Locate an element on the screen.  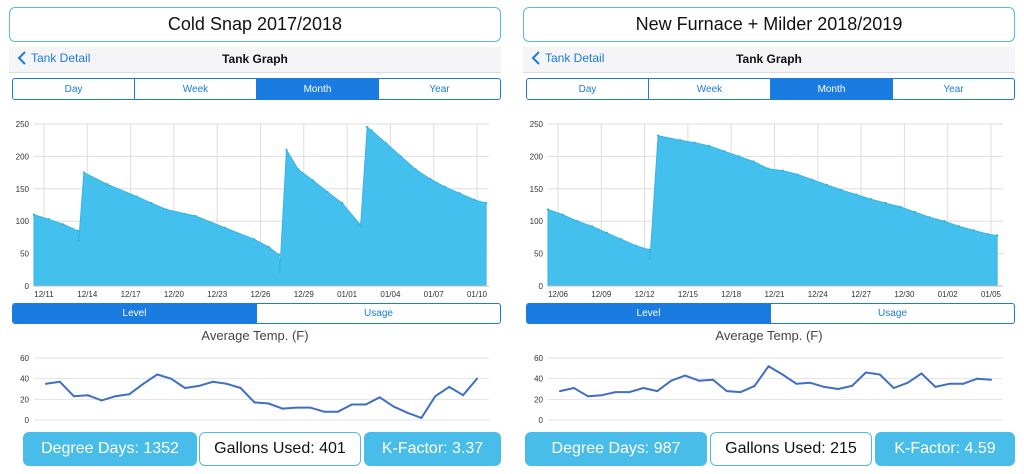
nav-title: Tank Graph is located at coordinates (769, 59).